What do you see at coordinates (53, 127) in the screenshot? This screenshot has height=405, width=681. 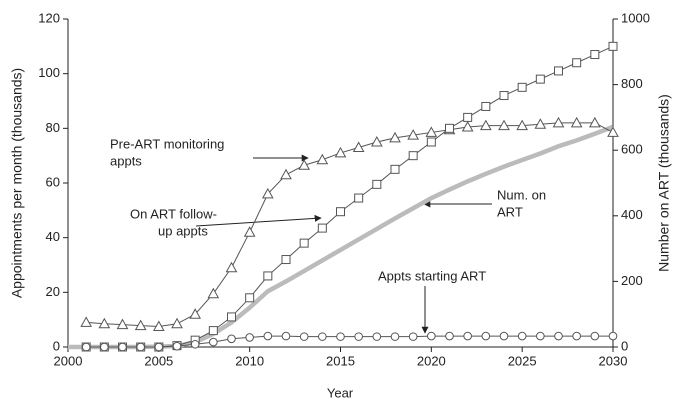 I see `y-tick-label: 80` at bounding box center [53, 127].